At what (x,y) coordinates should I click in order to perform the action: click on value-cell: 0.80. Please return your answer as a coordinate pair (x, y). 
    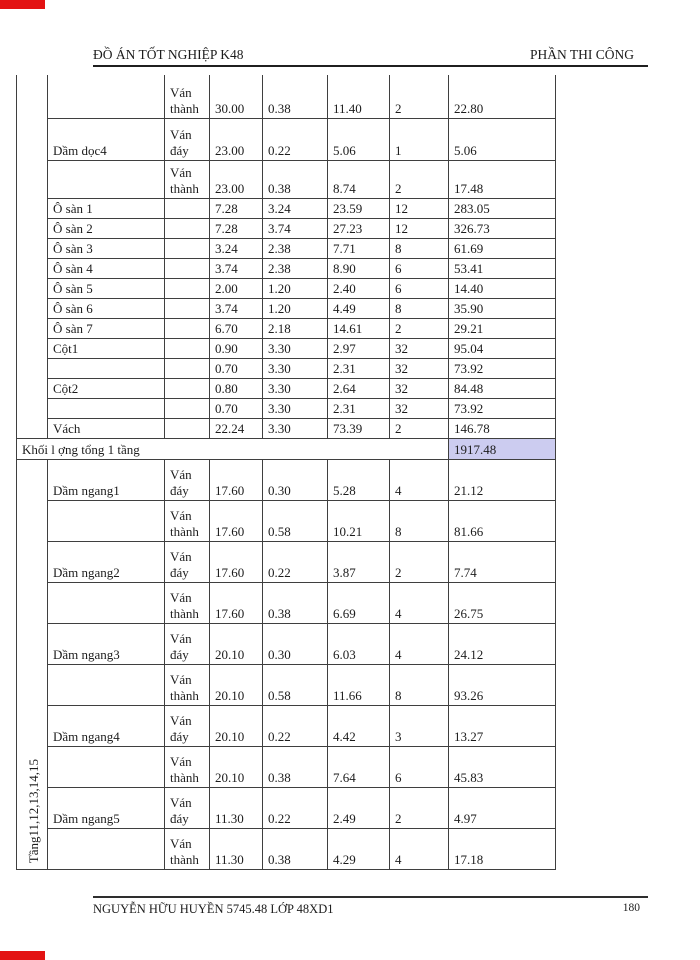
    Looking at the image, I should click on (236, 388).